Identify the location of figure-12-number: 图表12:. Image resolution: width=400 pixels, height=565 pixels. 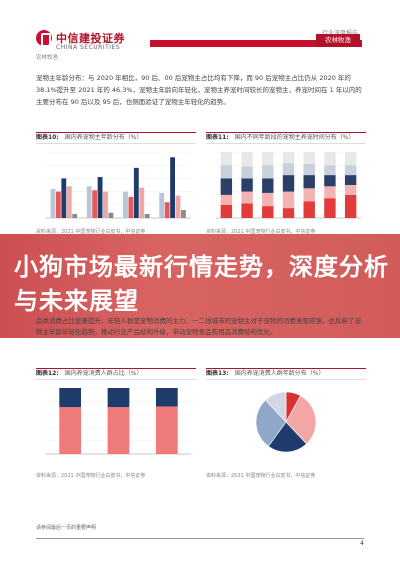
(47, 373).